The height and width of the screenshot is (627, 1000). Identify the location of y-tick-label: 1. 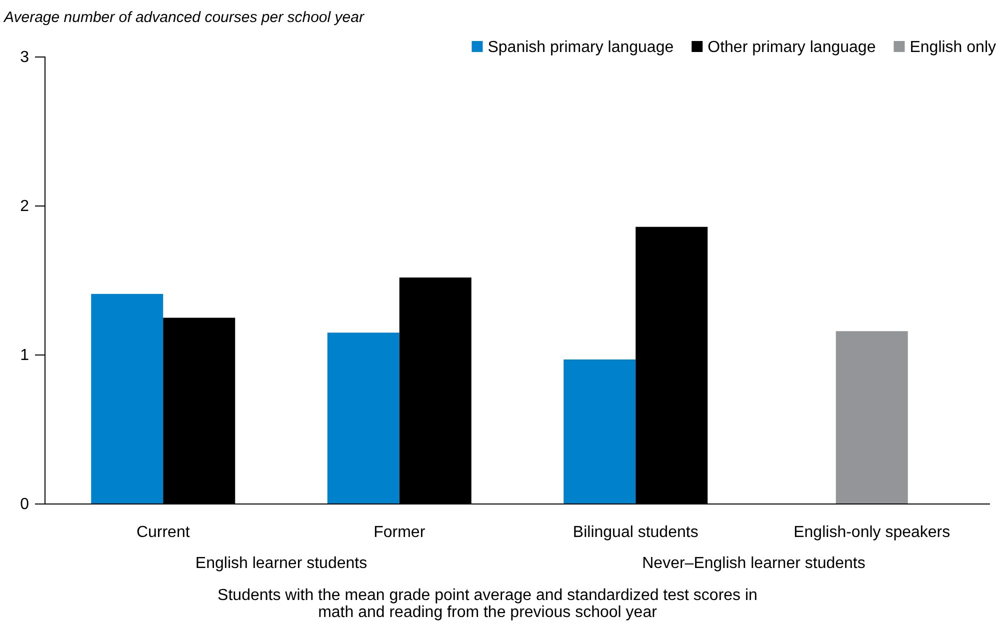
(25, 355).